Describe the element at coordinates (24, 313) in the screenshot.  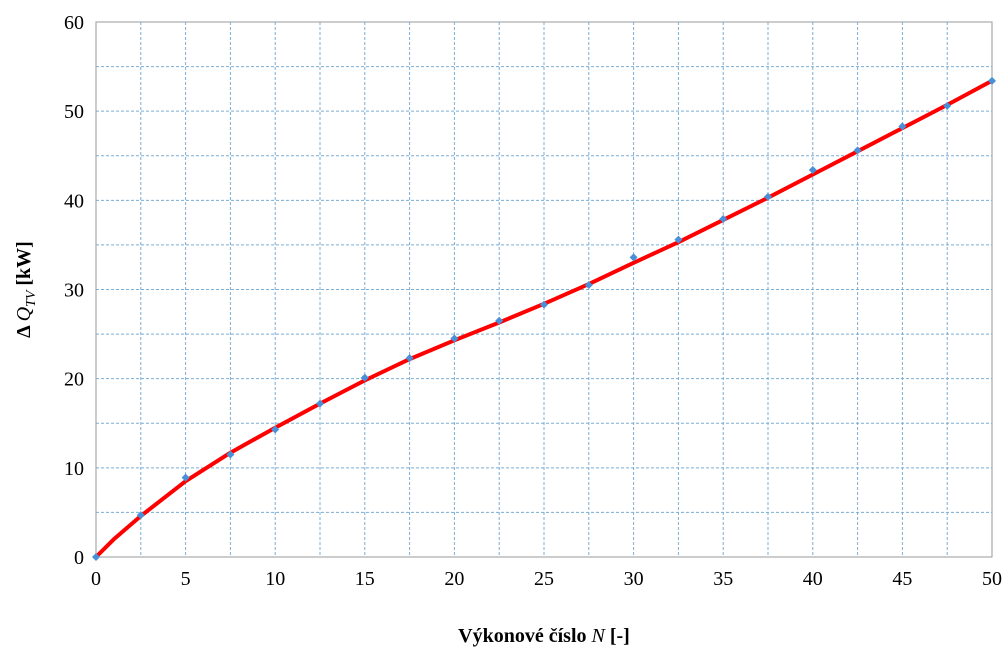
I see `y-axis-title-symbol: Q` at that location.